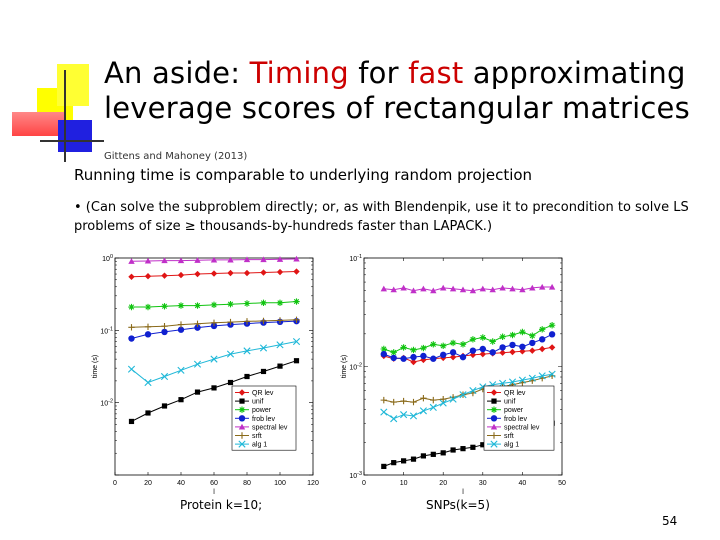  Describe the element at coordinates (148, 483) in the screenshot. I see `x-tick-label: 20` at that location.